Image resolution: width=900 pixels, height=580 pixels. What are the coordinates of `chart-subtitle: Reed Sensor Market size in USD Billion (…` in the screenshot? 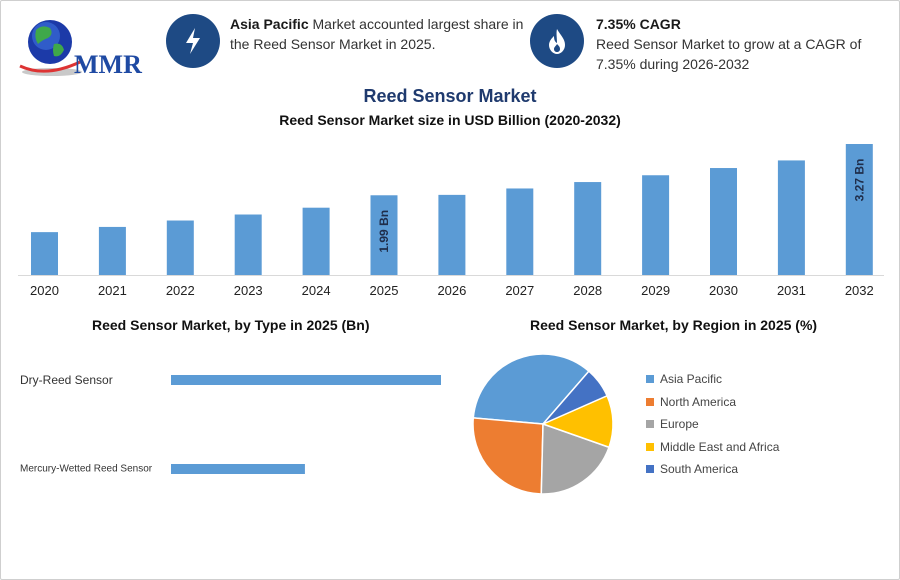 It's located at (450, 120).